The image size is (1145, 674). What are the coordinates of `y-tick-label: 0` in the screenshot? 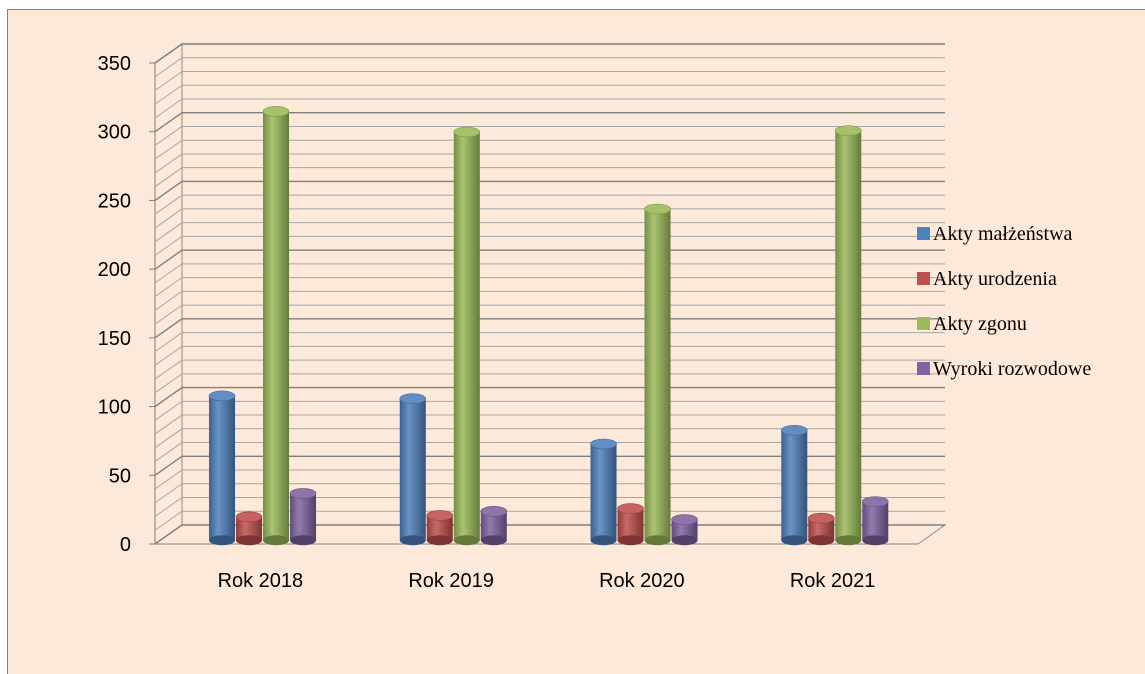 It's located at (125, 545).